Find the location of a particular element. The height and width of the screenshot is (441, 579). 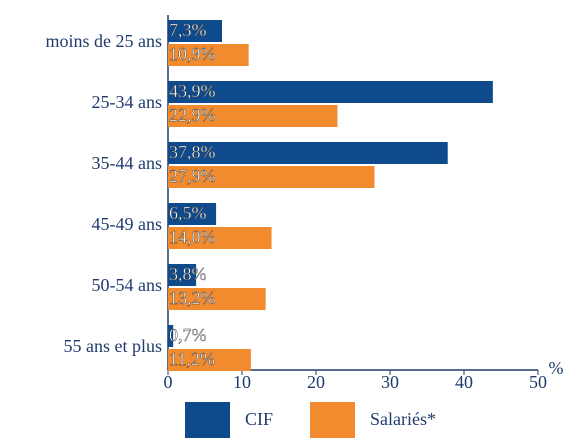

x-tick-label: 20 is located at coordinates (316, 382).